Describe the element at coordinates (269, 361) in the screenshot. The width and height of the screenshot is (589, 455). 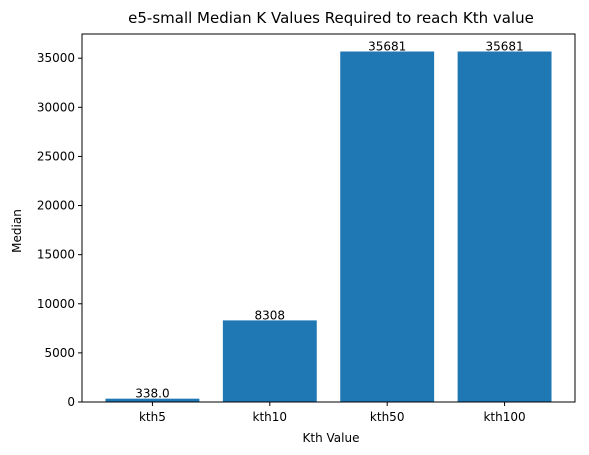
I see `bar-kth10` at that location.